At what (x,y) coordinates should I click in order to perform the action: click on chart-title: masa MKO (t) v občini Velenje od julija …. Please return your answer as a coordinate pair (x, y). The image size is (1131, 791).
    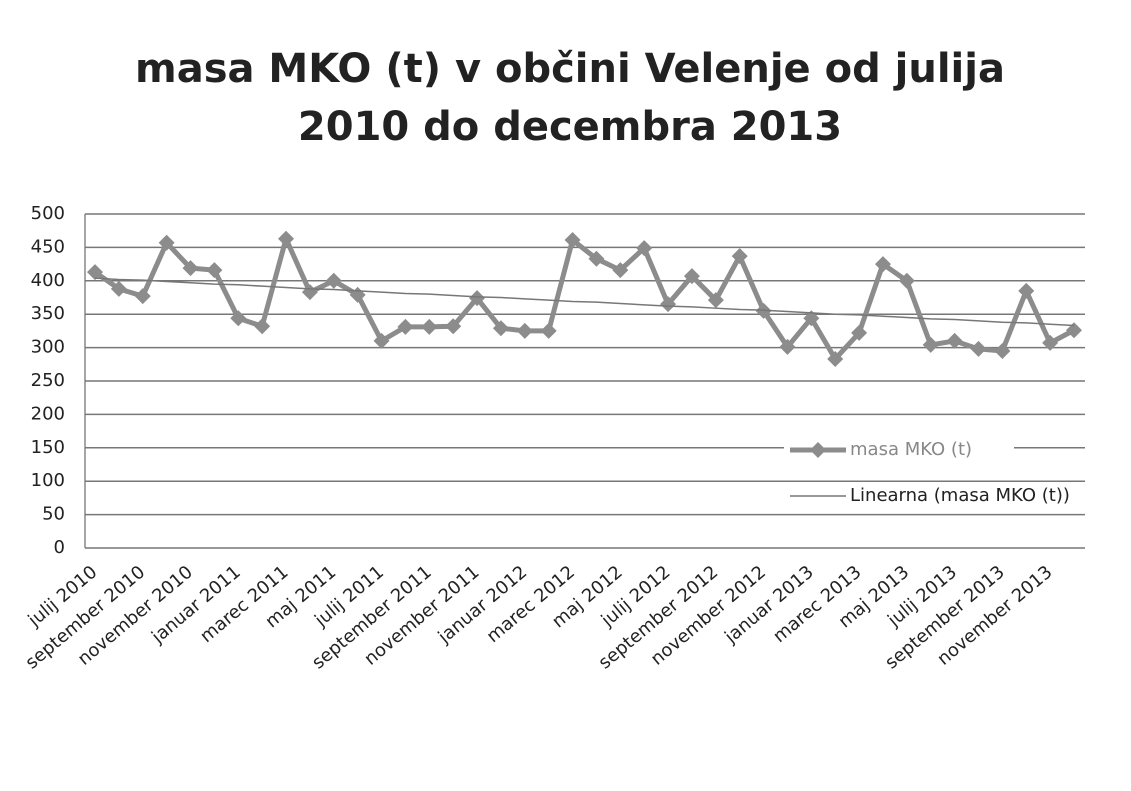
    Looking at the image, I should click on (570, 98).